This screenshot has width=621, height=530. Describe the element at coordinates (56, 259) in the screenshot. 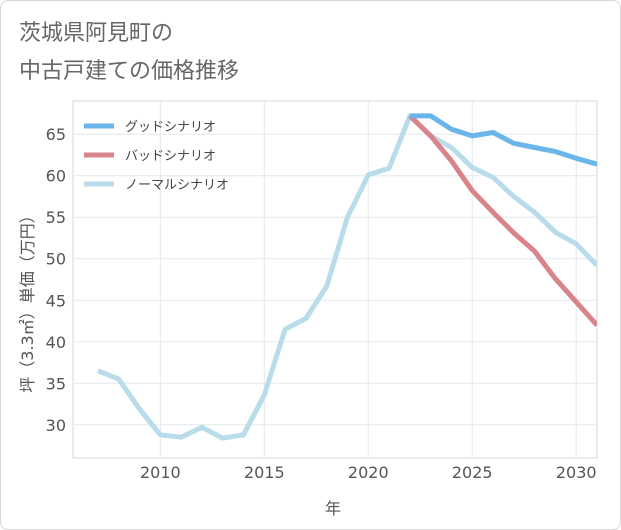

I see `y-tick-label: 50` at that location.